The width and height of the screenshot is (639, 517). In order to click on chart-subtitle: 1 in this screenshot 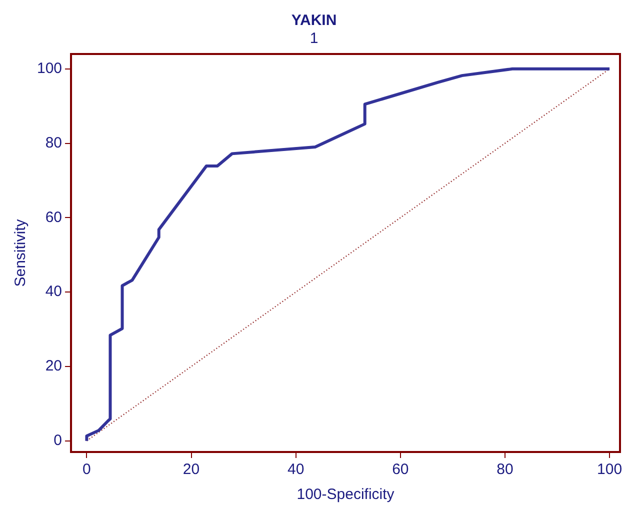, I will do `click(314, 39)`.